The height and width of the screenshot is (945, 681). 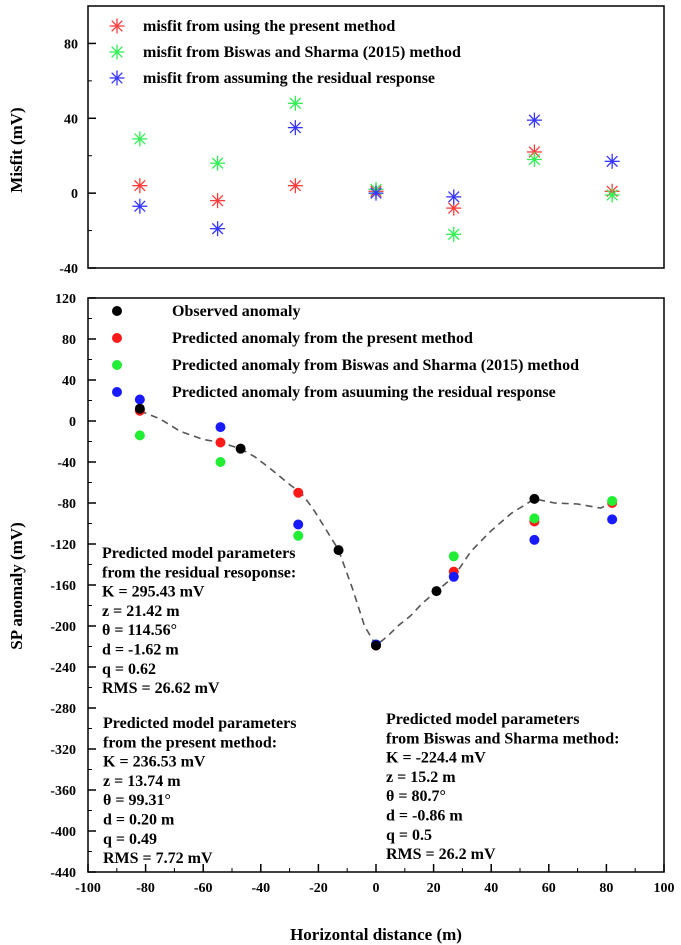 What do you see at coordinates (269, 26) in the screenshot?
I see `misfit-legend-label: misfit from using the present method` at bounding box center [269, 26].